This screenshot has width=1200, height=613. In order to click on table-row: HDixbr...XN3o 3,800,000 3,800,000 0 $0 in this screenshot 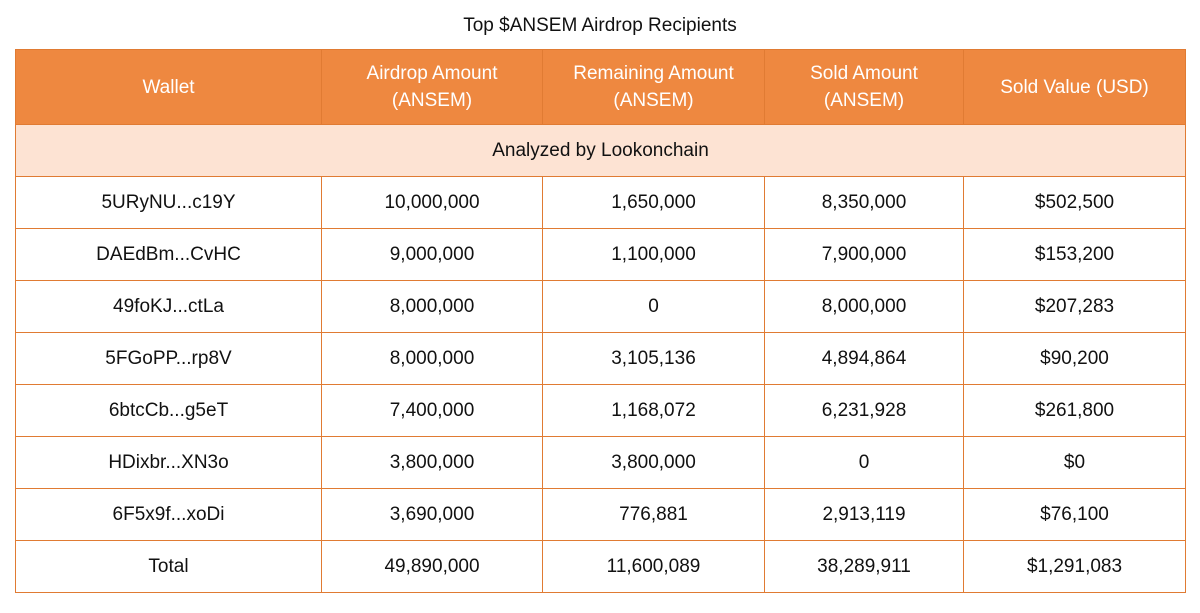, I will do `click(600, 462)`.